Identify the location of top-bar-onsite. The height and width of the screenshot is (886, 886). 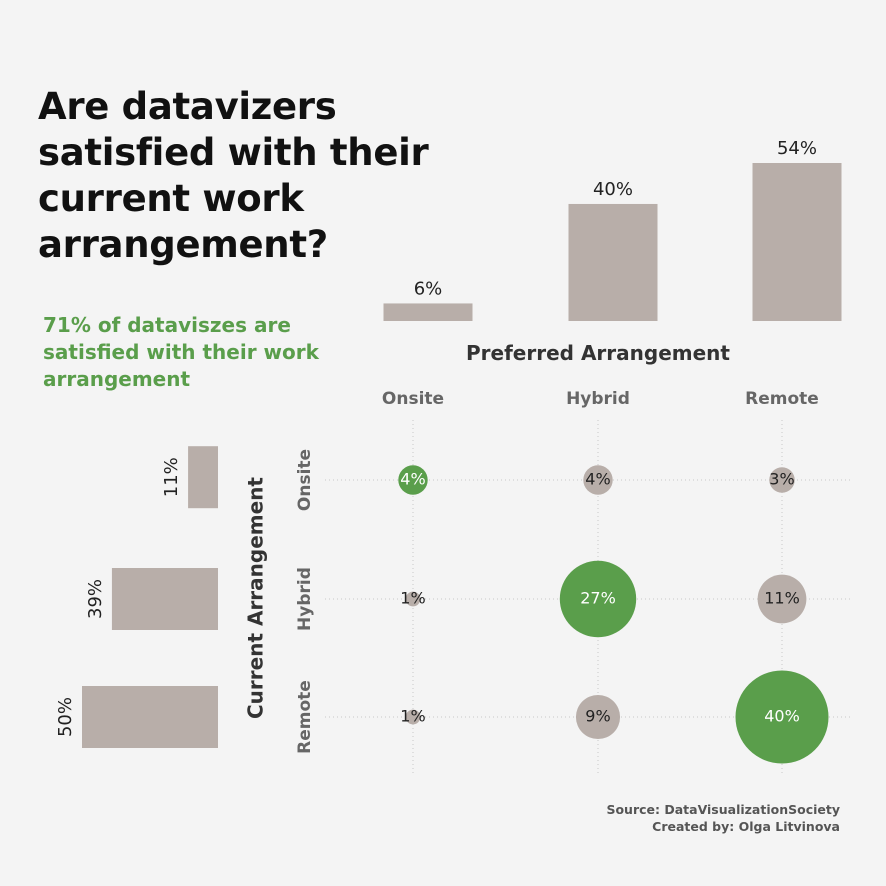
(428, 312).